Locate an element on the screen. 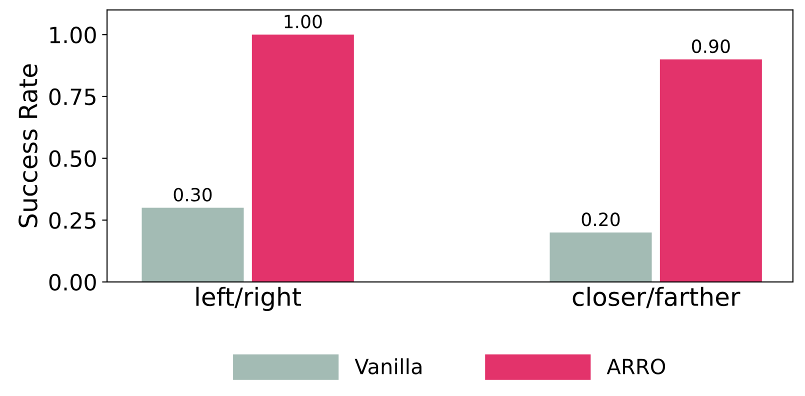  y-tick-label: 0.00 is located at coordinates (72, 282).